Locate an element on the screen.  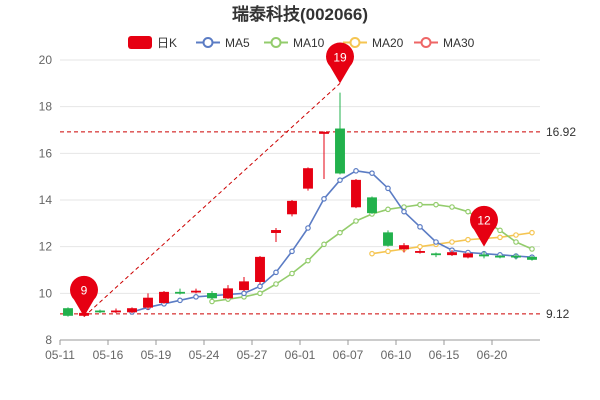
legend-label: 日K is located at coordinates (167, 43).